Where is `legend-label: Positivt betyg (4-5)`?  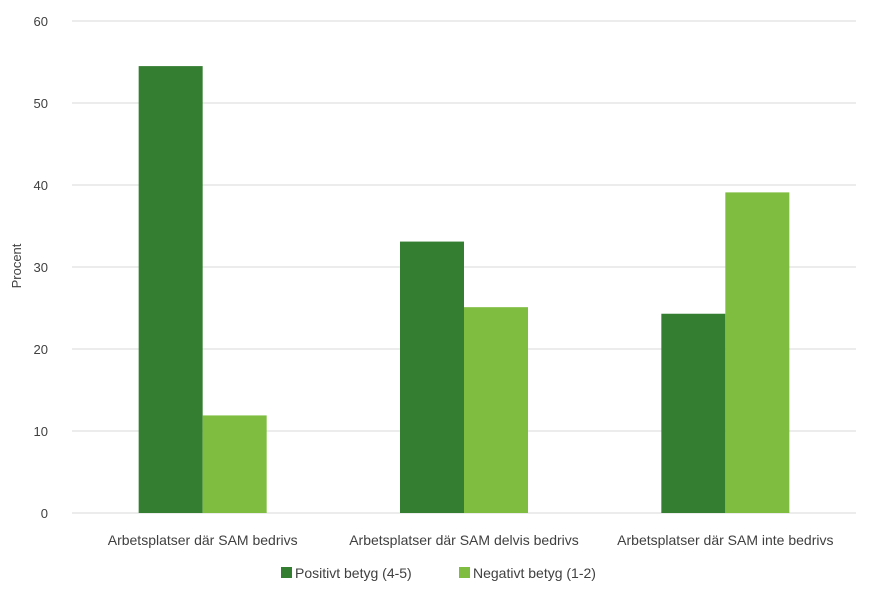 legend-label: Positivt betyg (4-5) is located at coordinates (353, 573).